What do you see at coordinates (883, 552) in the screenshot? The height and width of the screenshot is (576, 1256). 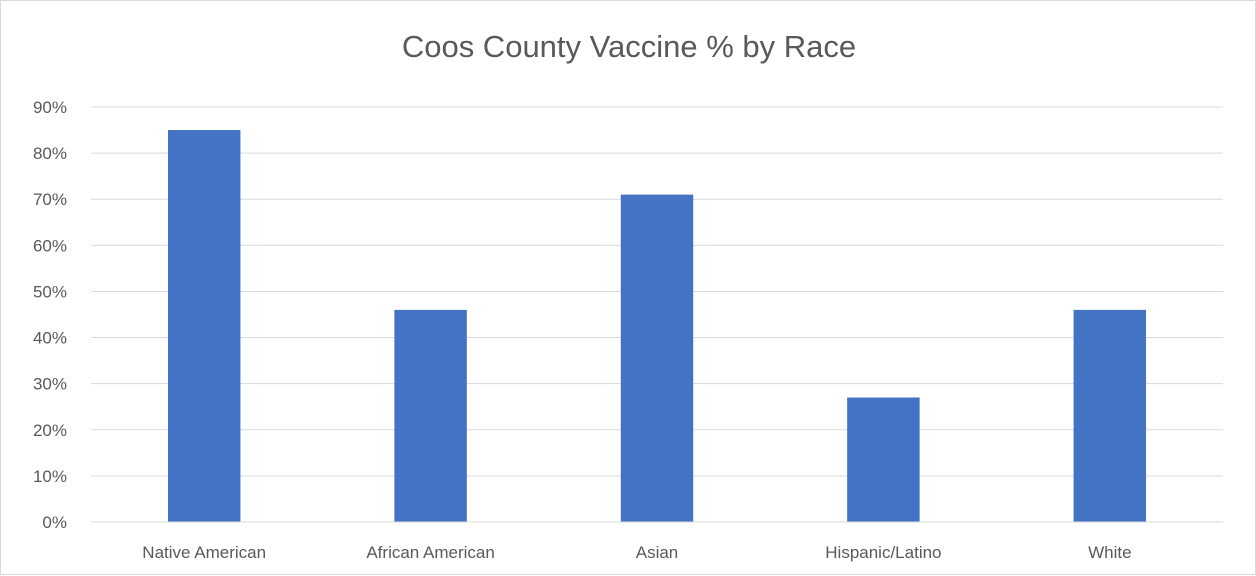 I see `x-tick-label: Hispanic/Latino` at bounding box center [883, 552].